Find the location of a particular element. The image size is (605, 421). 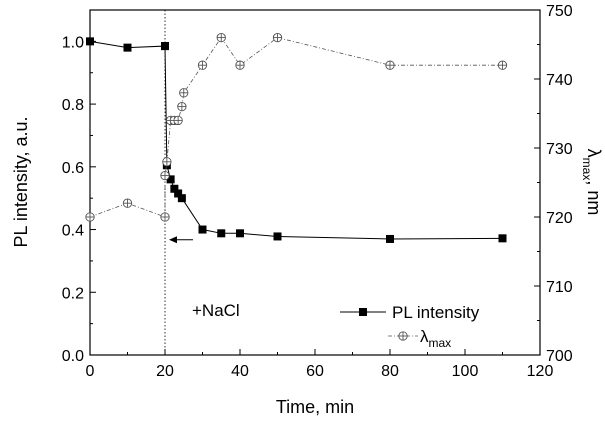

legend-pl-marker is located at coordinates (363, 312).